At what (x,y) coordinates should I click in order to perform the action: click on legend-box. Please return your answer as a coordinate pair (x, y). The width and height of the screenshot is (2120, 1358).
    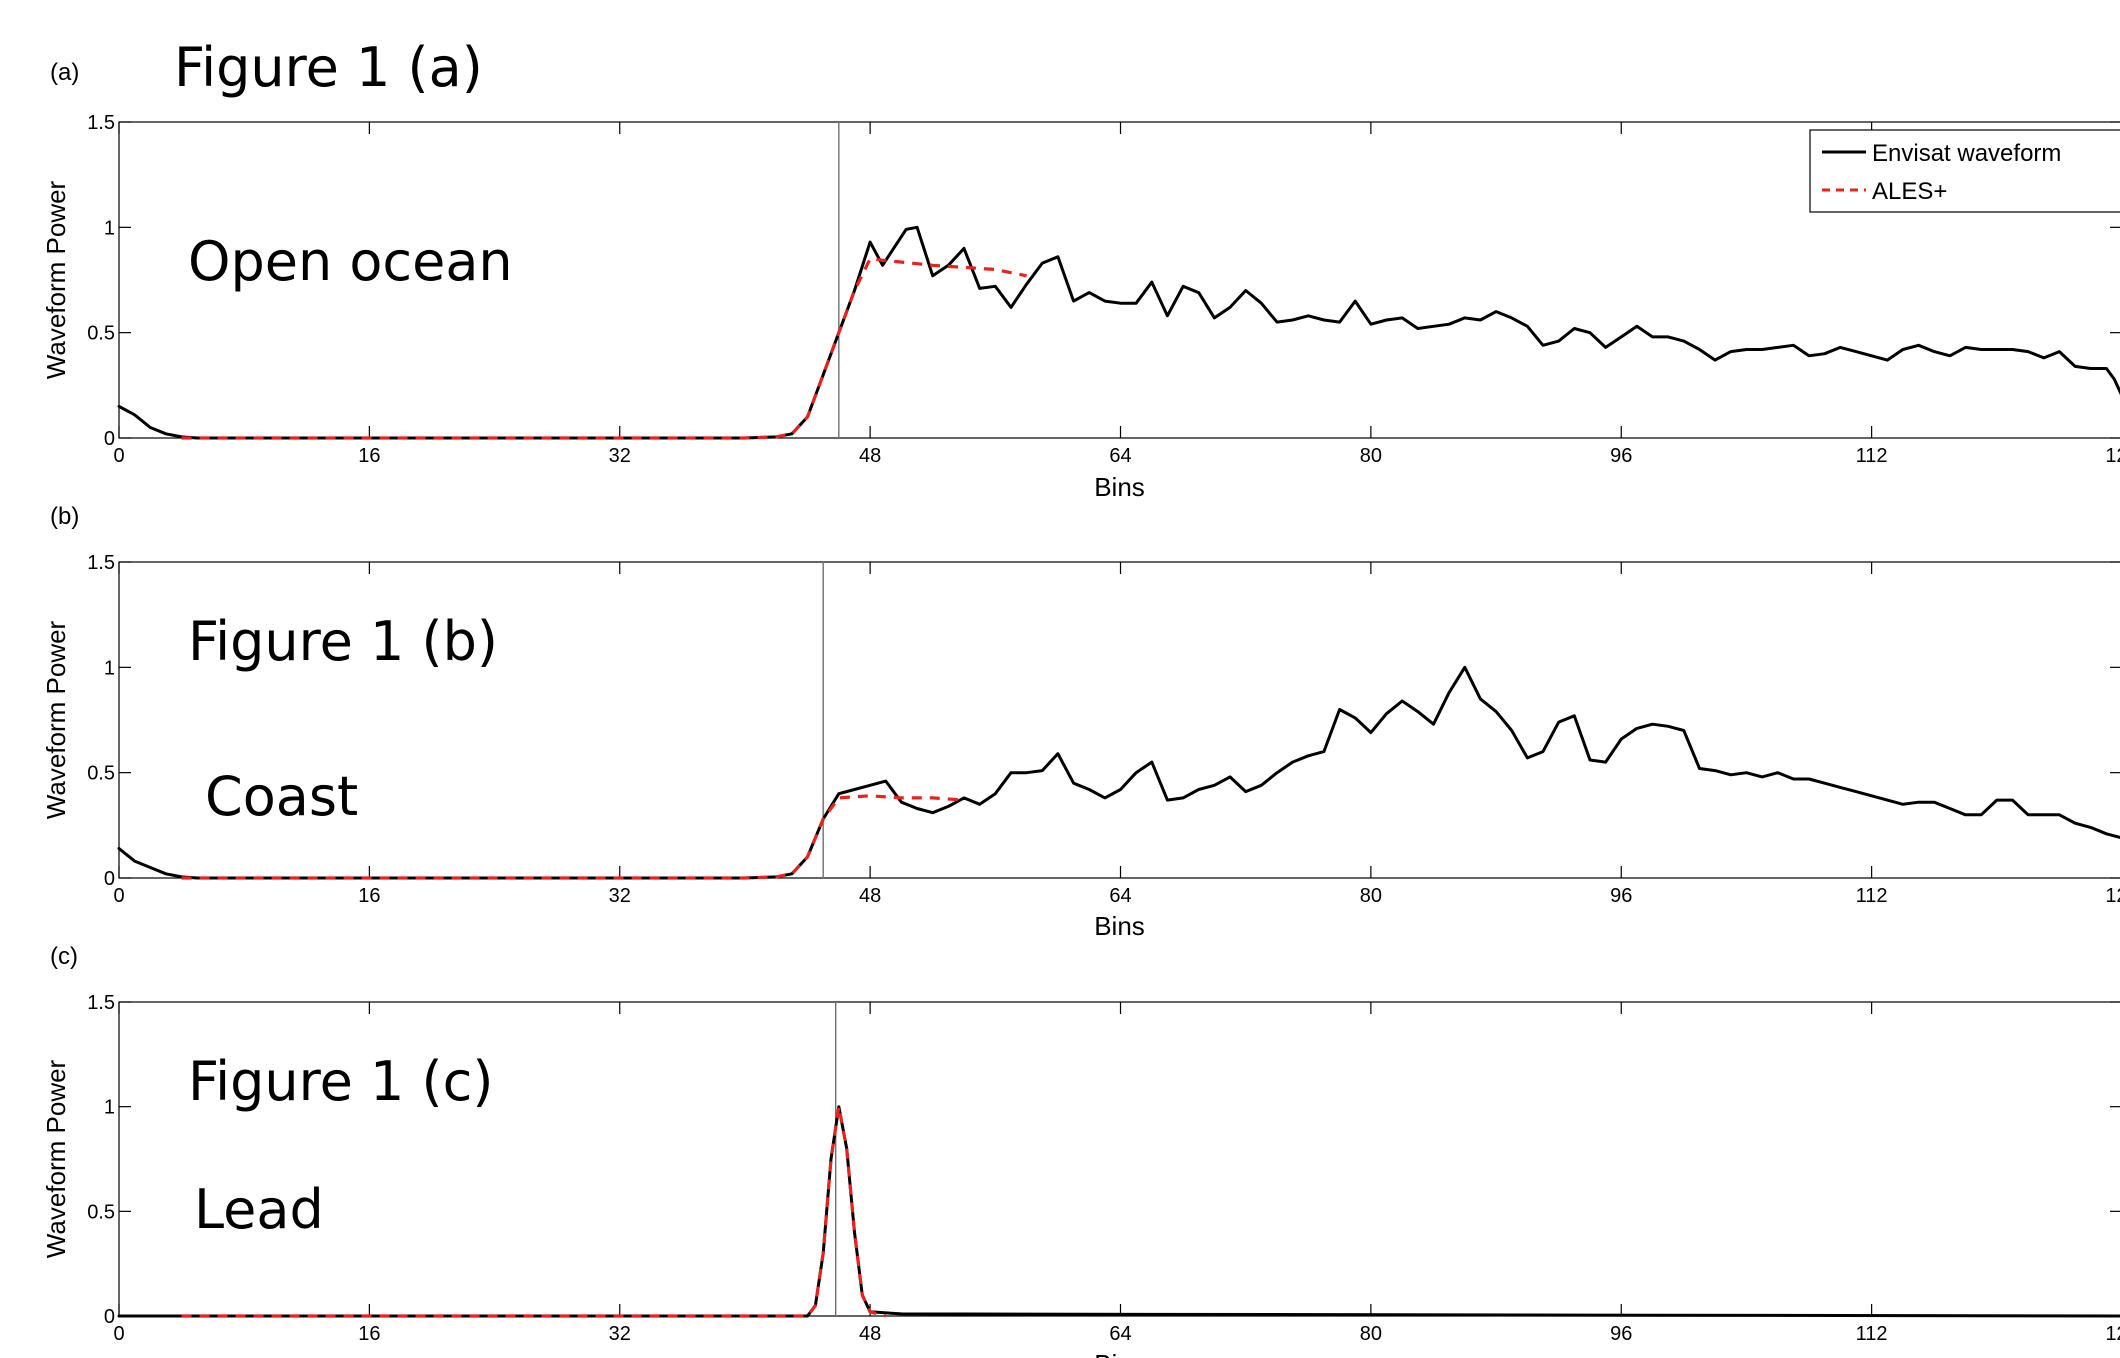
    Looking at the image, I should click on (1964, 171).